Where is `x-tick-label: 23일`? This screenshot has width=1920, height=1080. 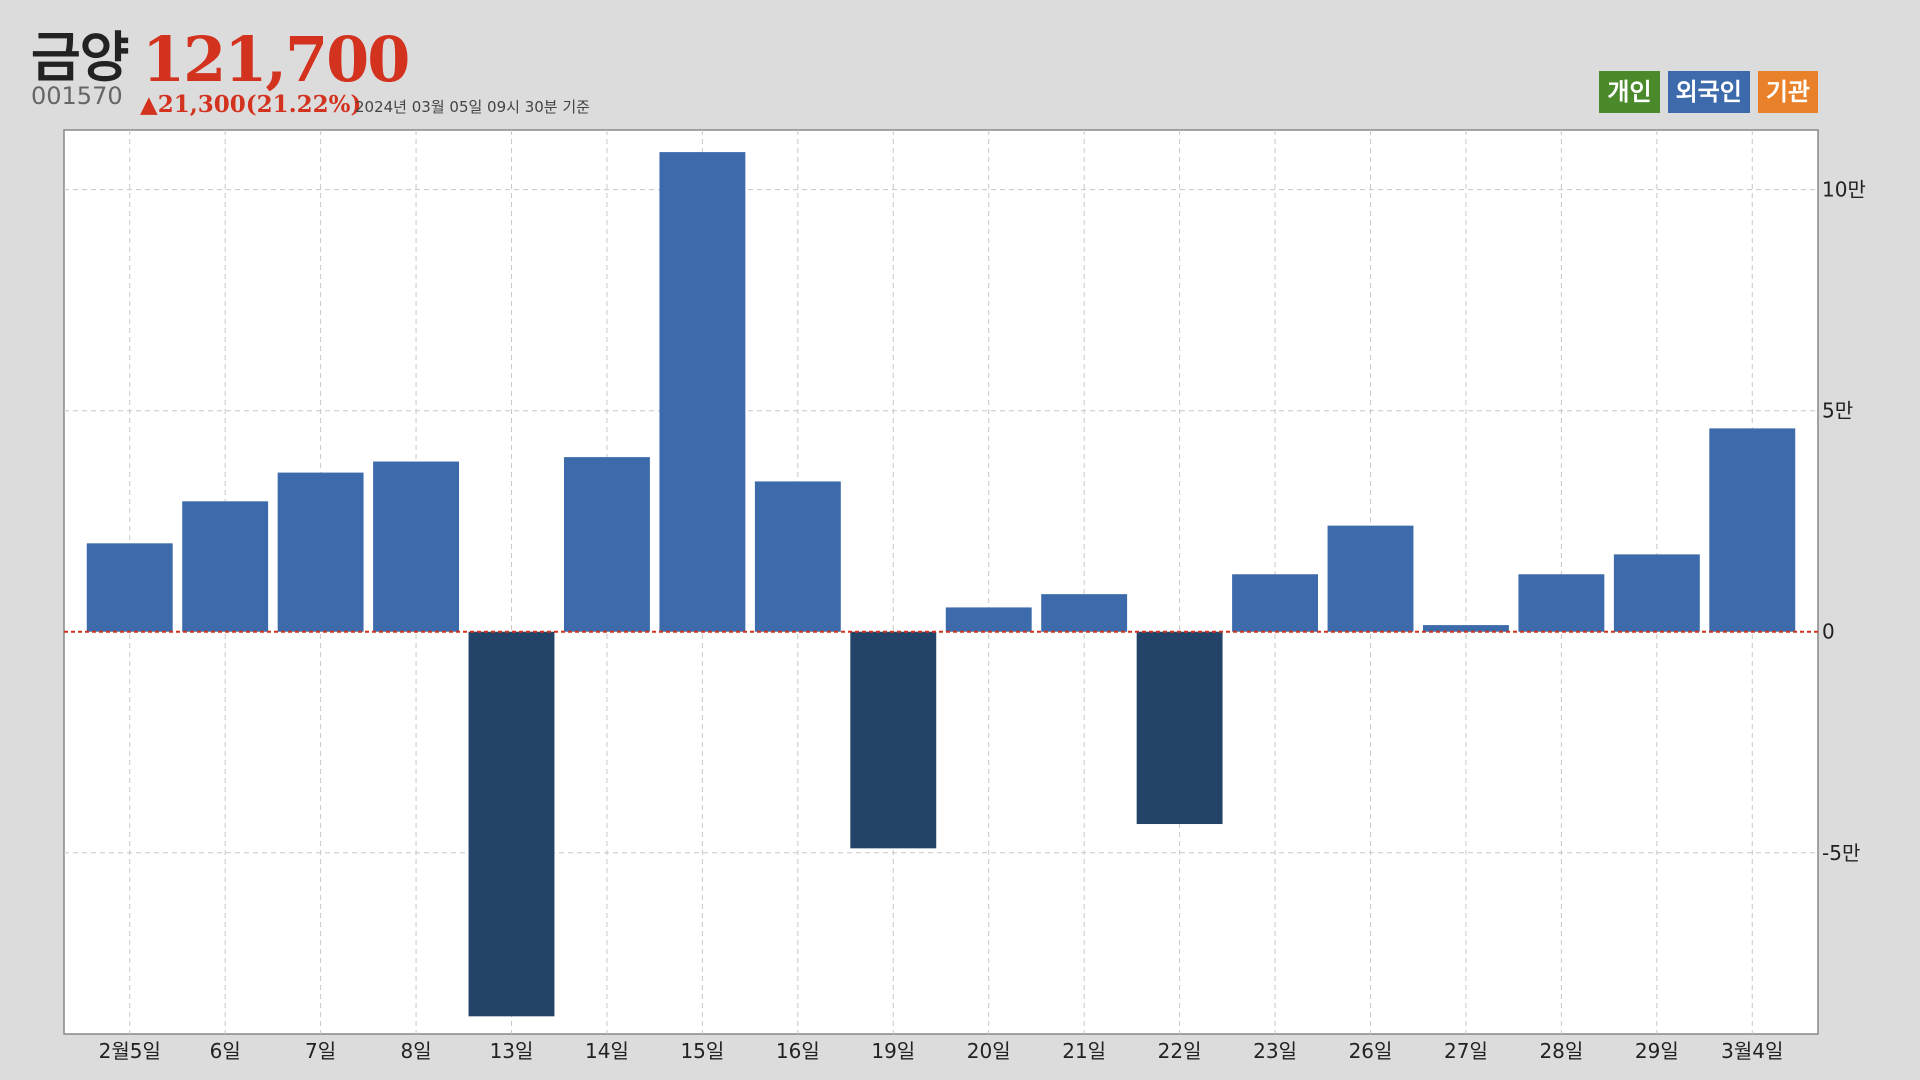
x-tick-label: 23일 is located at coordinates (1275, 1051).